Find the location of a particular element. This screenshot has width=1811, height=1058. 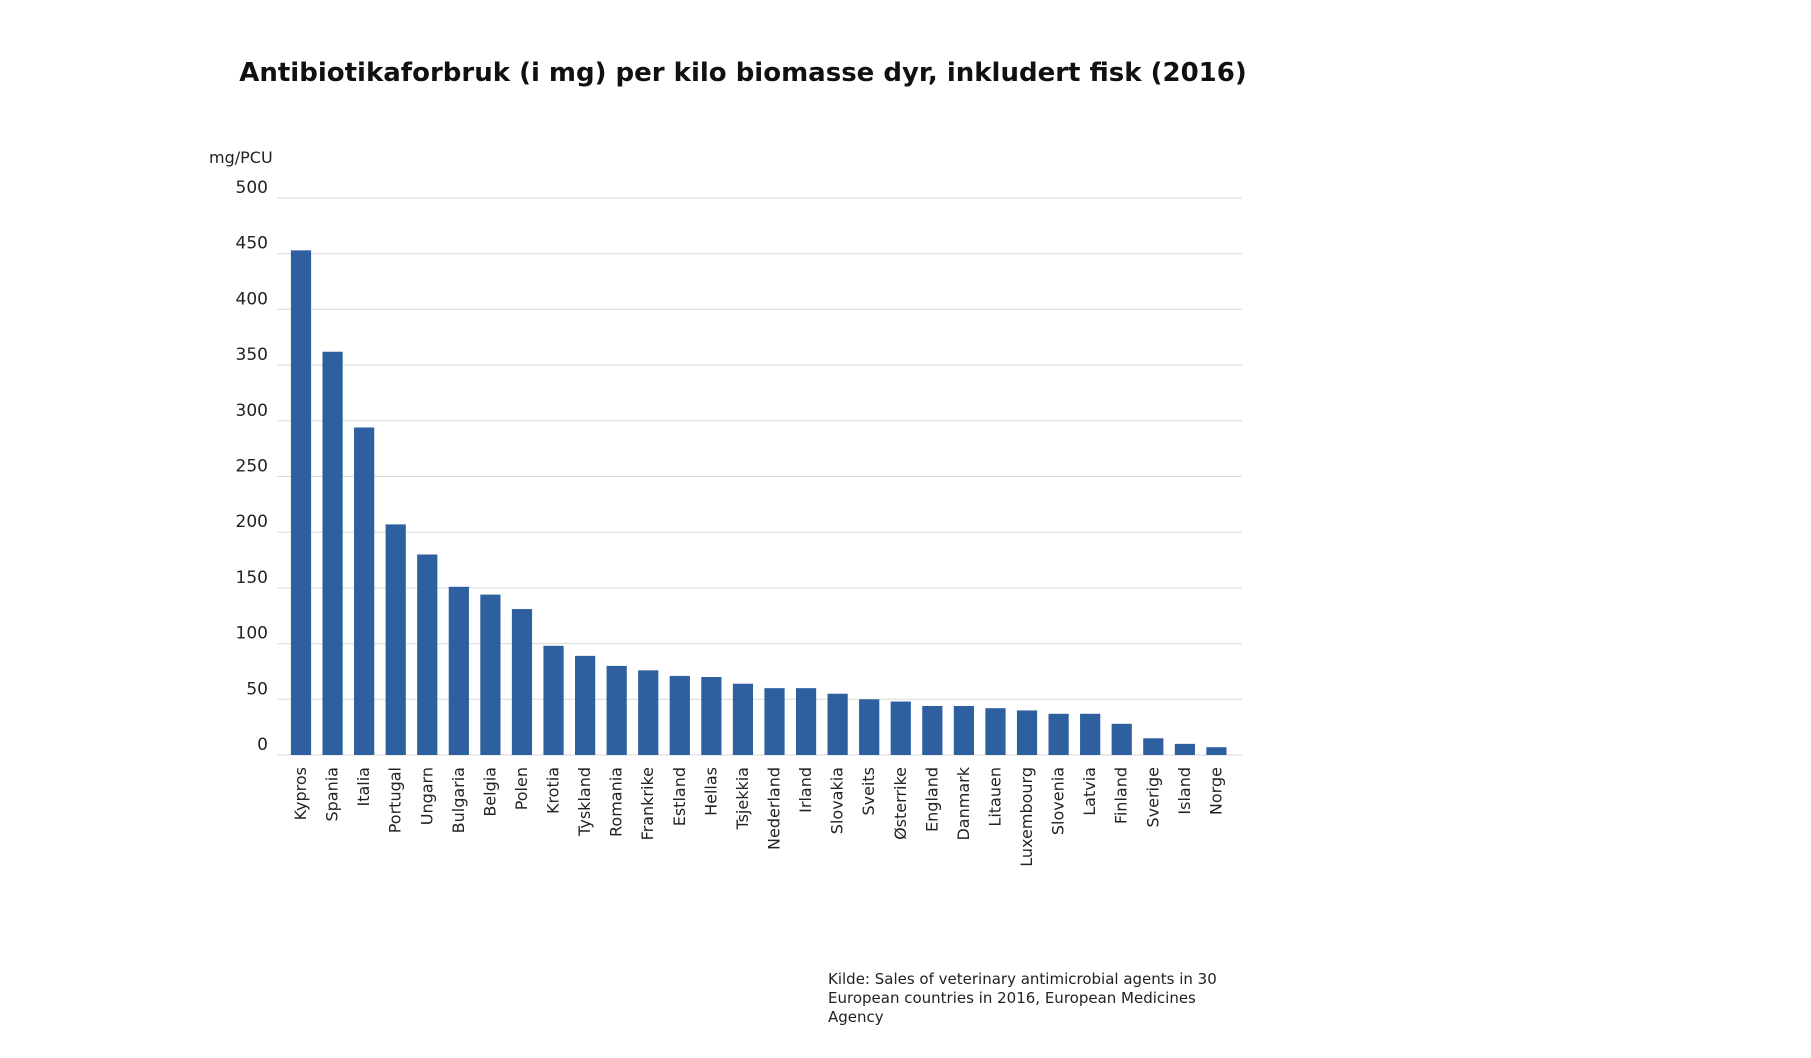

x-tick-label: Danmark is located at coordinates (963, 803).